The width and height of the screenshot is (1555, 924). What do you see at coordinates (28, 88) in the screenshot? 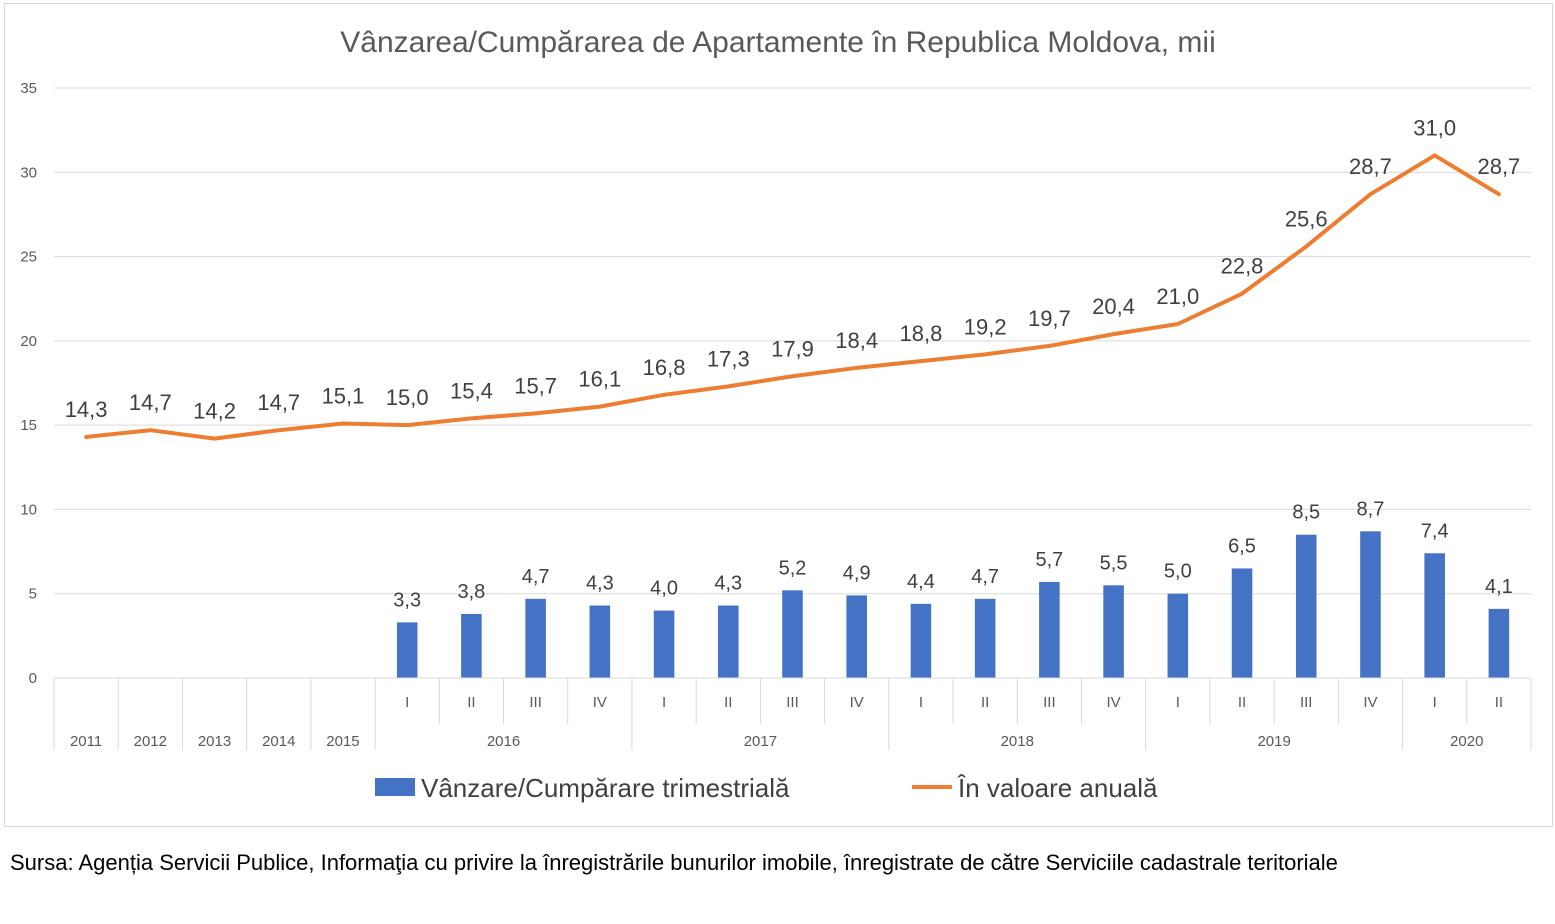
I see `y-tick-label: 35` at bounding box center [28, 88].